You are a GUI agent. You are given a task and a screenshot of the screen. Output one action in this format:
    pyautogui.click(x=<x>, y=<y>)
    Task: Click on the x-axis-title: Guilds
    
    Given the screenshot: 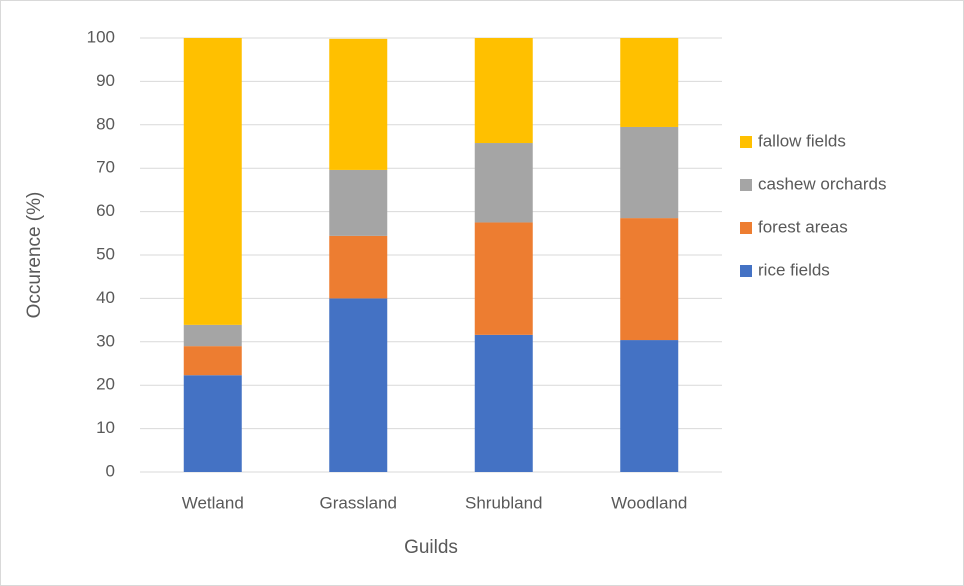 What is the action you would take?
    pyautogui.click(x=431, y=547)
    